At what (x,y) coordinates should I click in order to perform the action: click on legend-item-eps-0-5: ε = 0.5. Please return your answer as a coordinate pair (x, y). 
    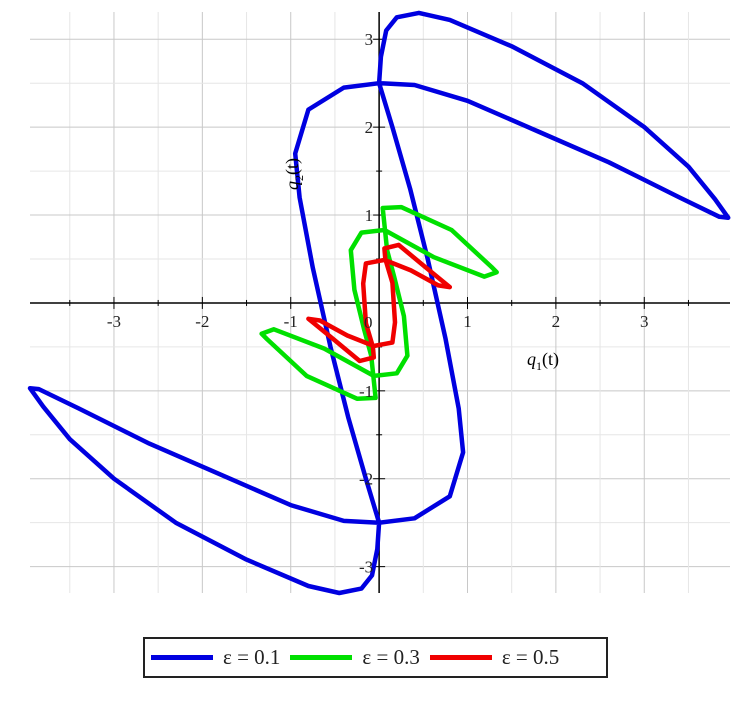
    Looking at the image, I should click on (494, 657).